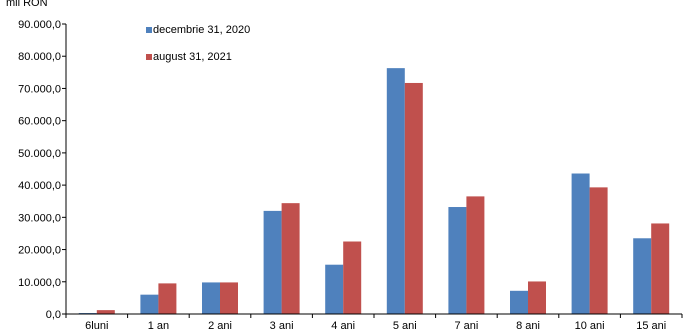 Image resolution: width=685 pixels, height=334 pixels. Describe the element at coordinates (39, 186) in the screenshot. I see `y-tick-label: 40.000,0` at that location.